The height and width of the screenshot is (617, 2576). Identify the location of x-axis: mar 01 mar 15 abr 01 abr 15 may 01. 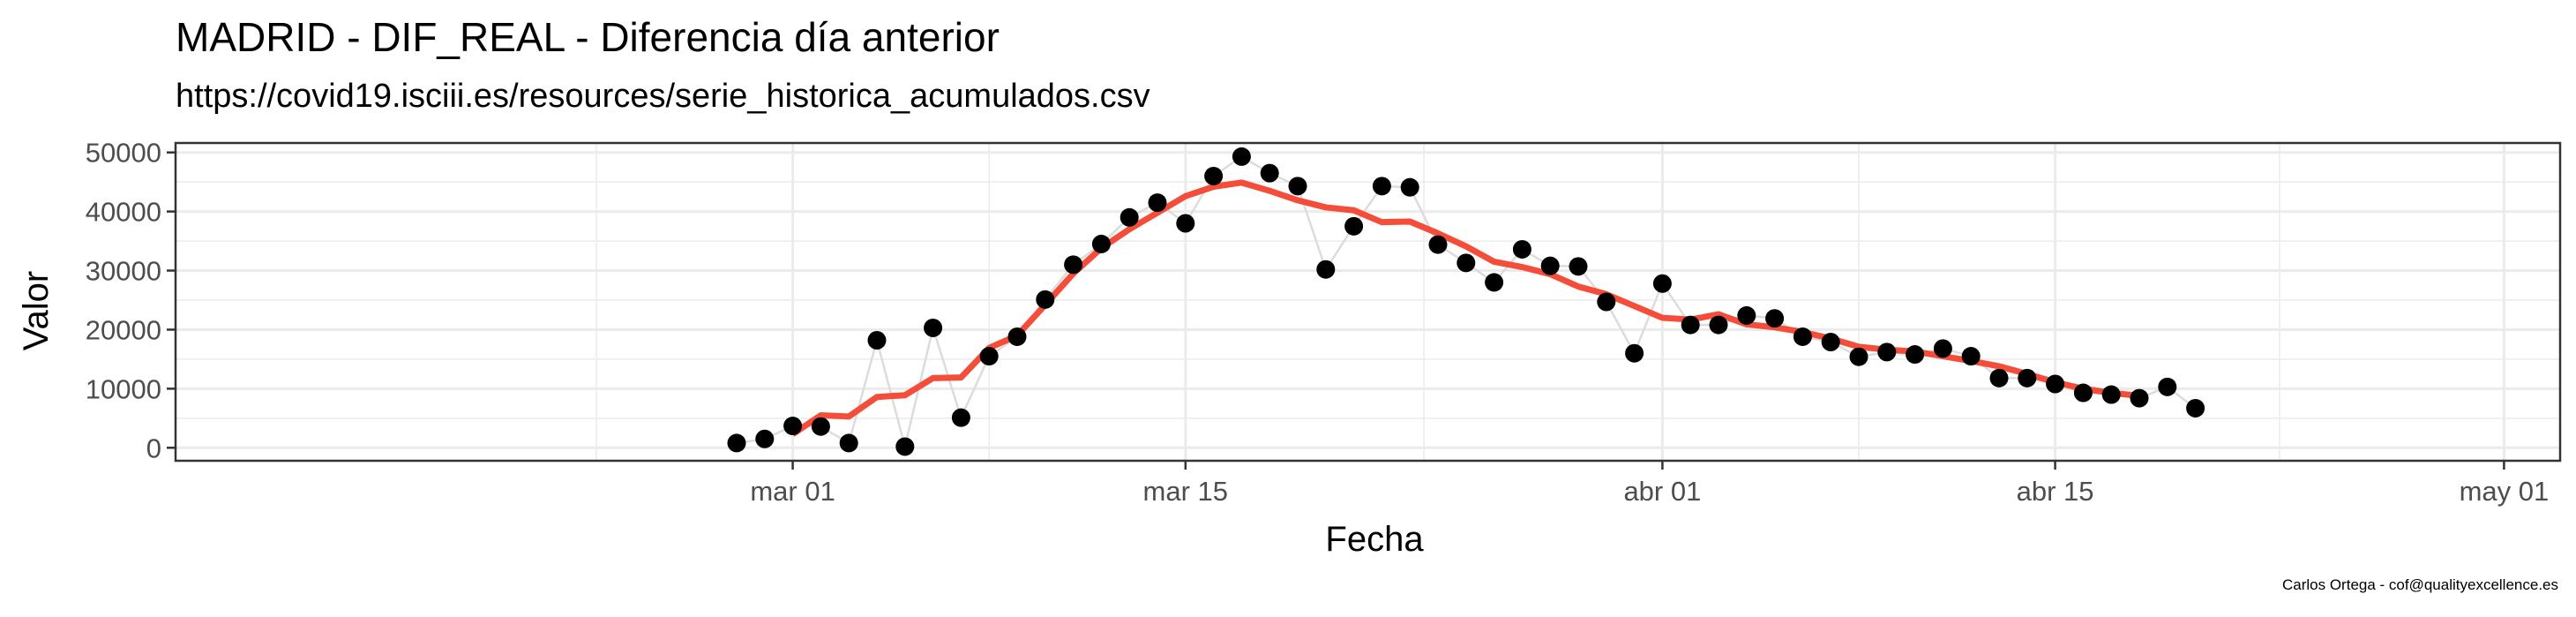
(1650, 484).